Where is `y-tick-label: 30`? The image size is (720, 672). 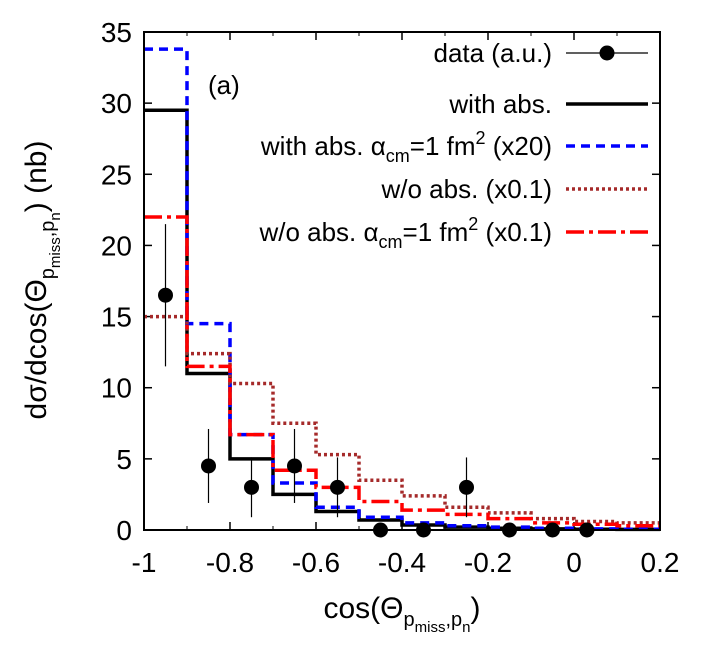 y-tick-label: 30 is located at coordinates (116, 103).